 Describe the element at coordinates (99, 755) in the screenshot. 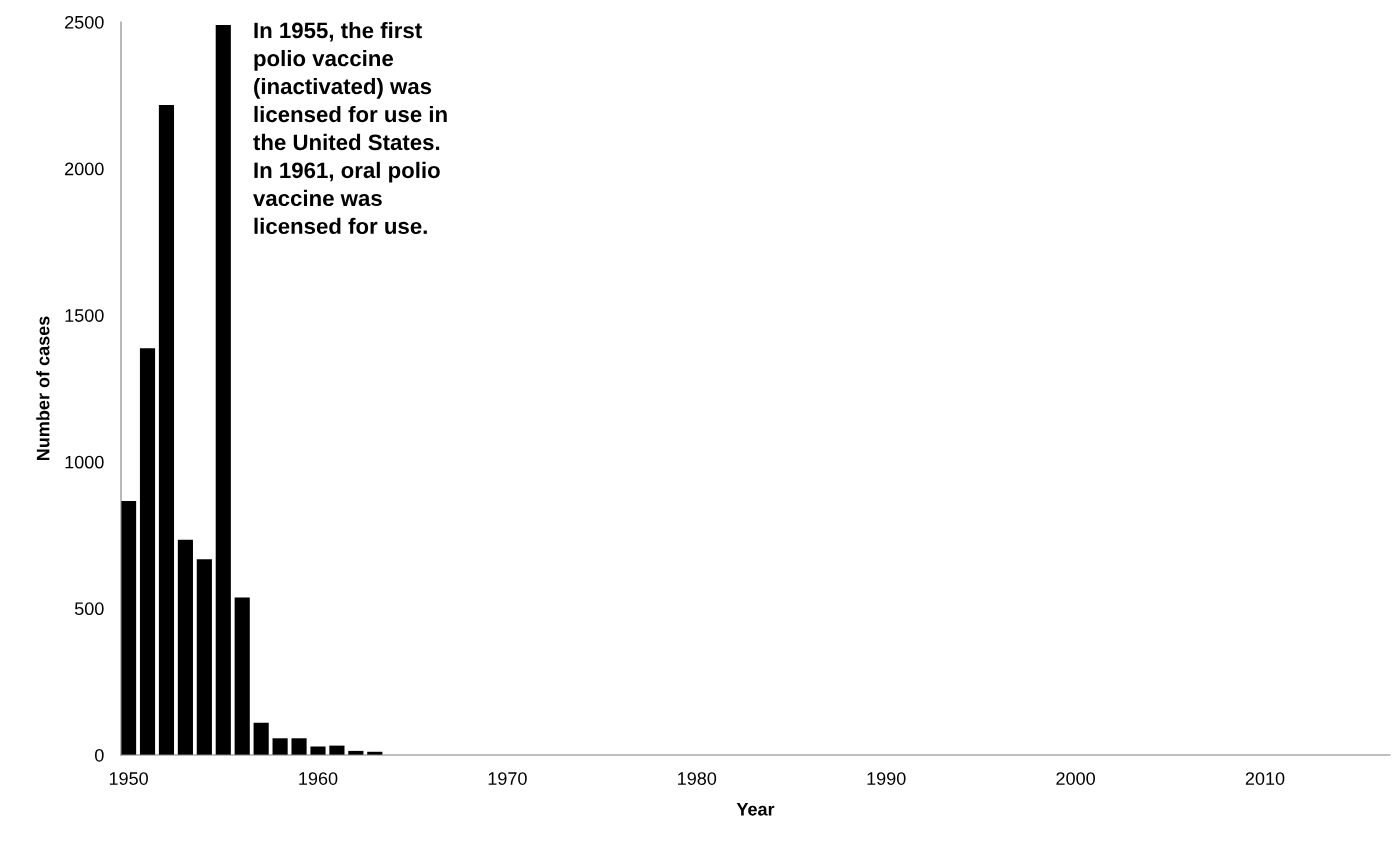

I see `y-tick-label: 0` at that location.